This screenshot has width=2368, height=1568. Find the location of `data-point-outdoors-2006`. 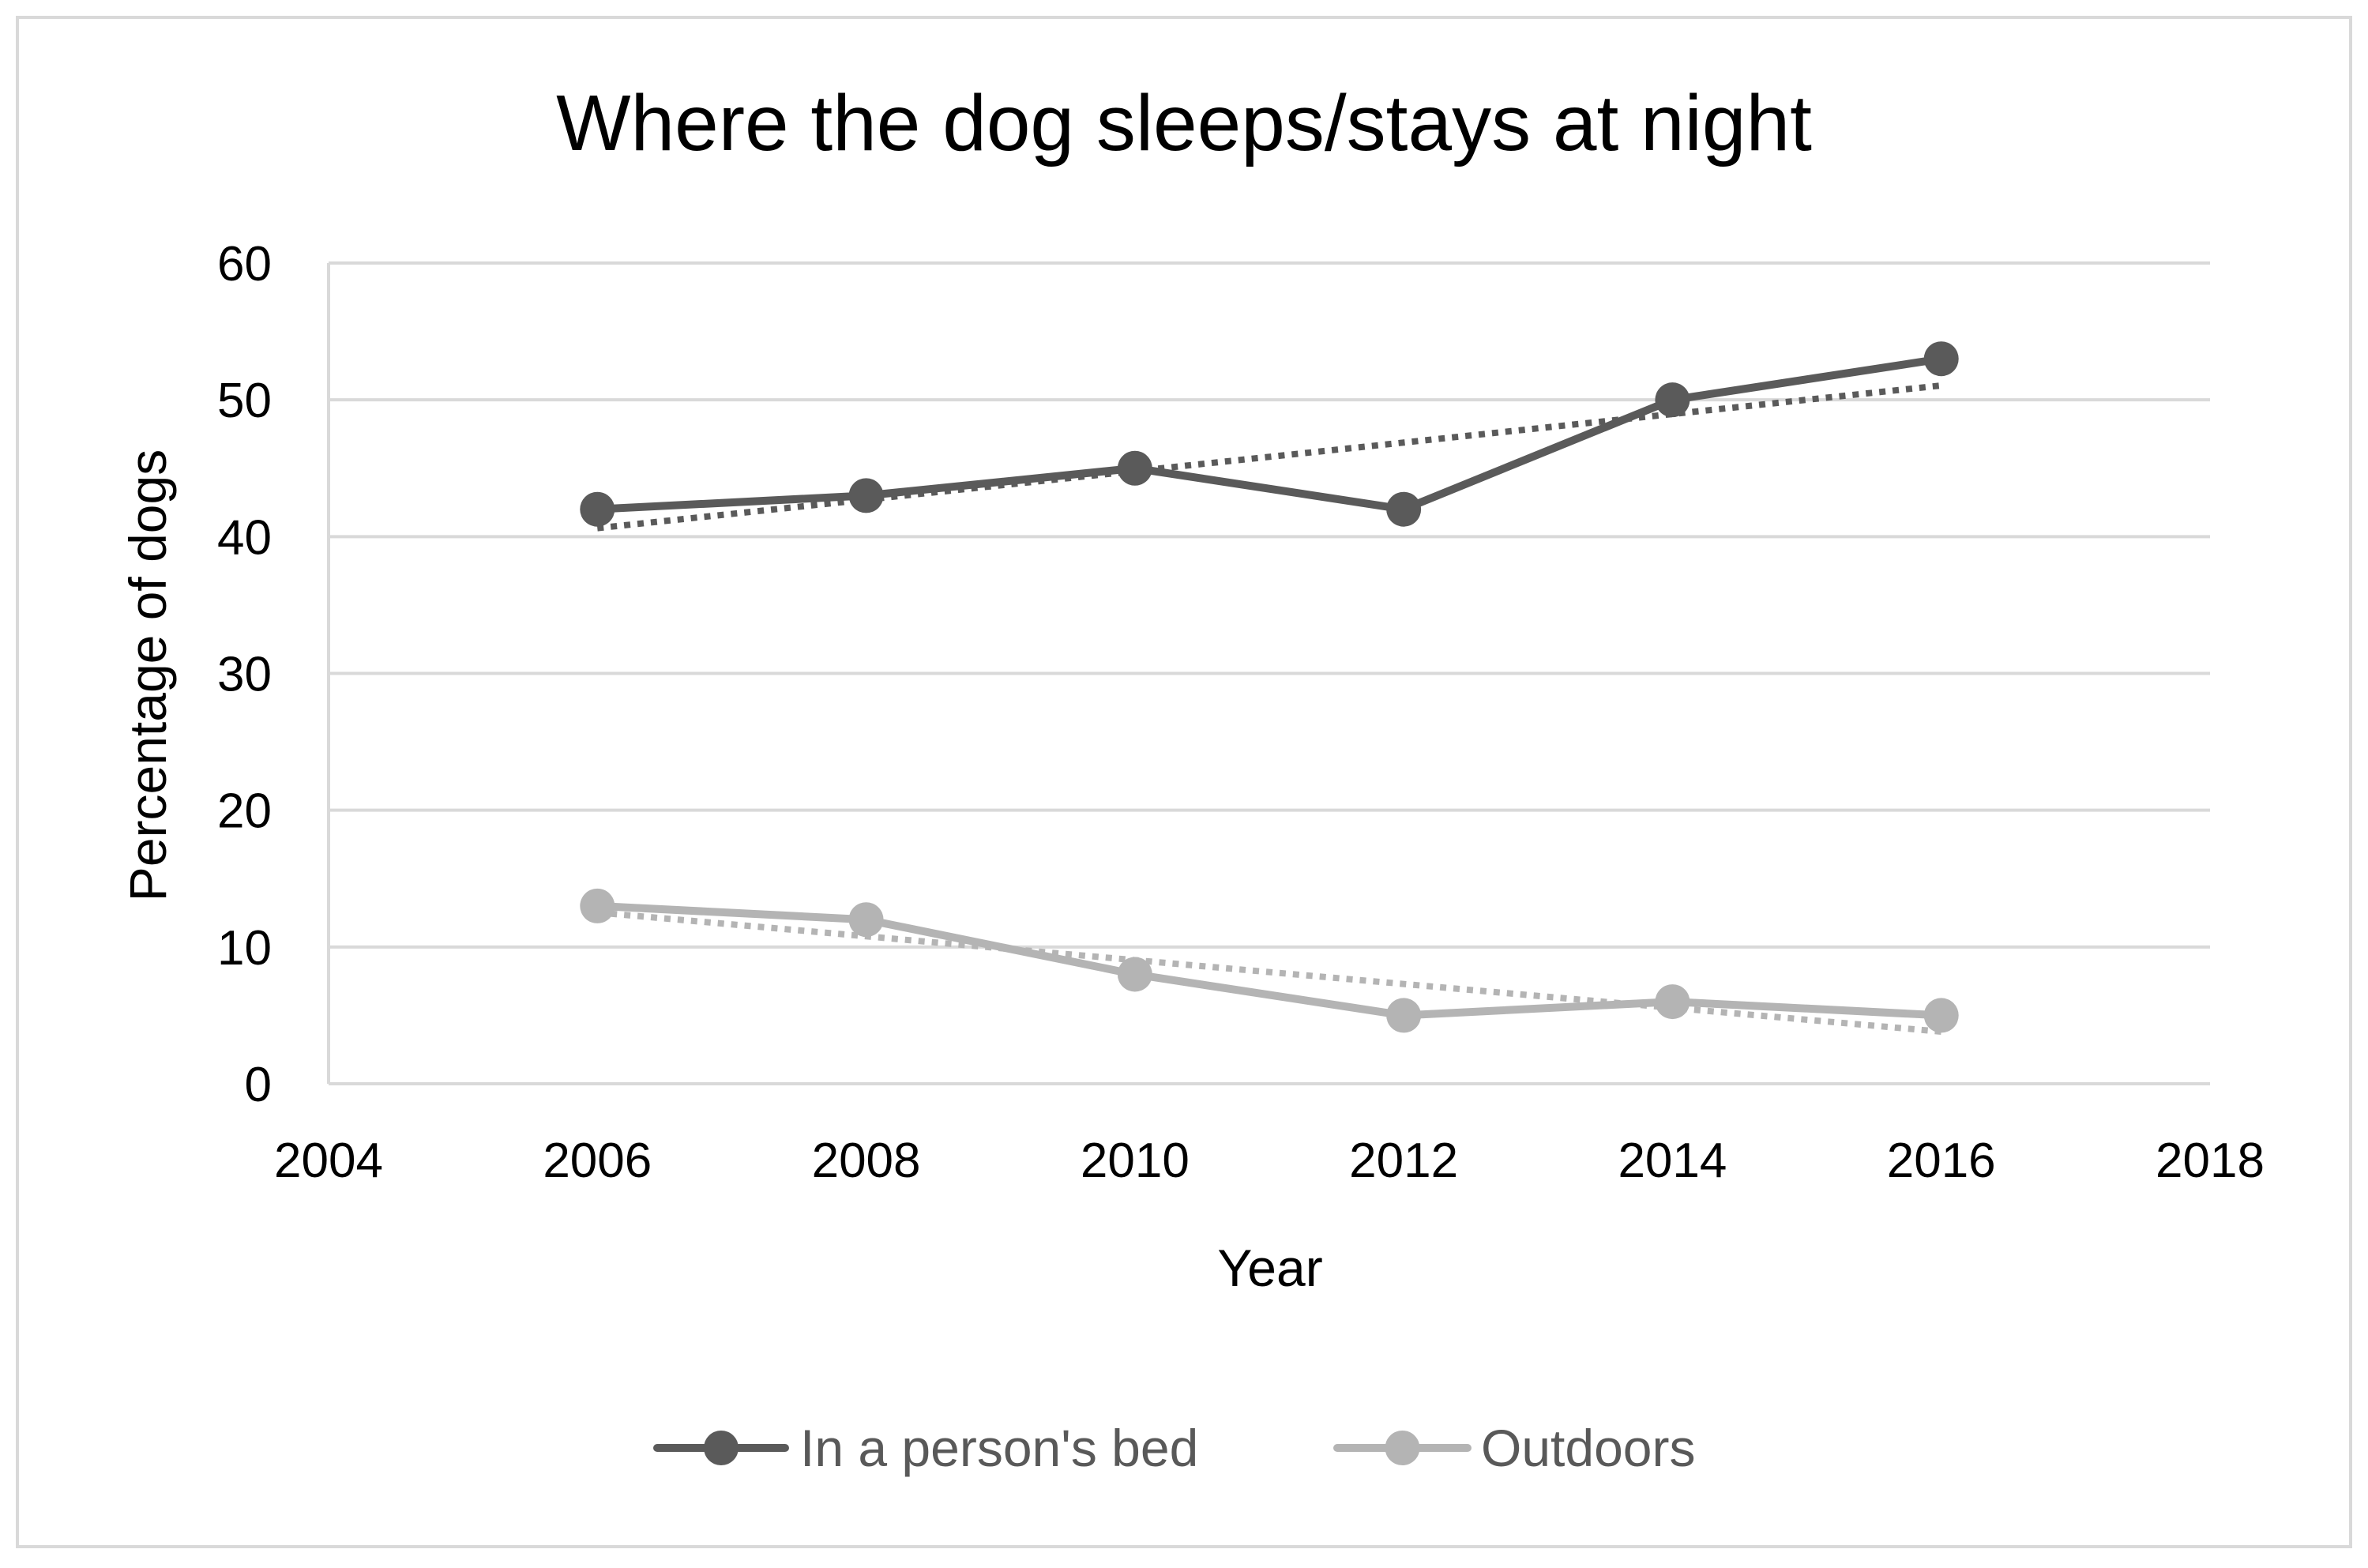

data-point-outdoors-2006 is located at coordinates (598, 905).